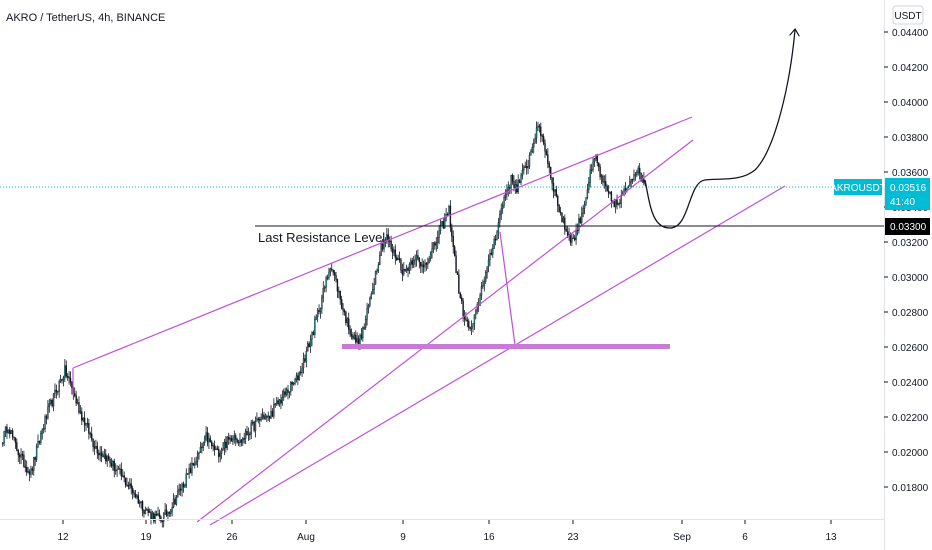  What do you see at coordinates (902, 202) in the screenshot?
I see `countdown-label: 41:40` at bounding box center [902, 202].